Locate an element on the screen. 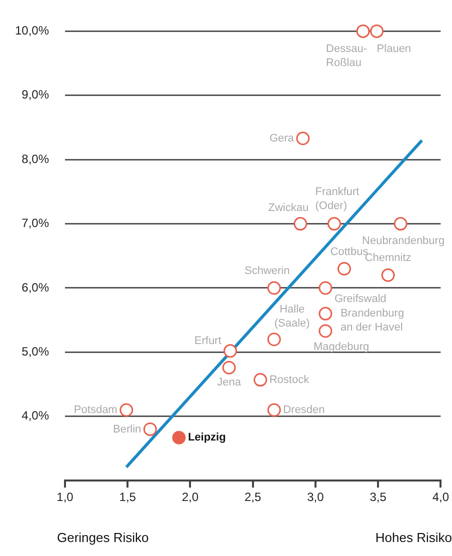 This screenshot has width=452, height=556. annotation: Neubrandenburg is located at coordinates (403, 240).